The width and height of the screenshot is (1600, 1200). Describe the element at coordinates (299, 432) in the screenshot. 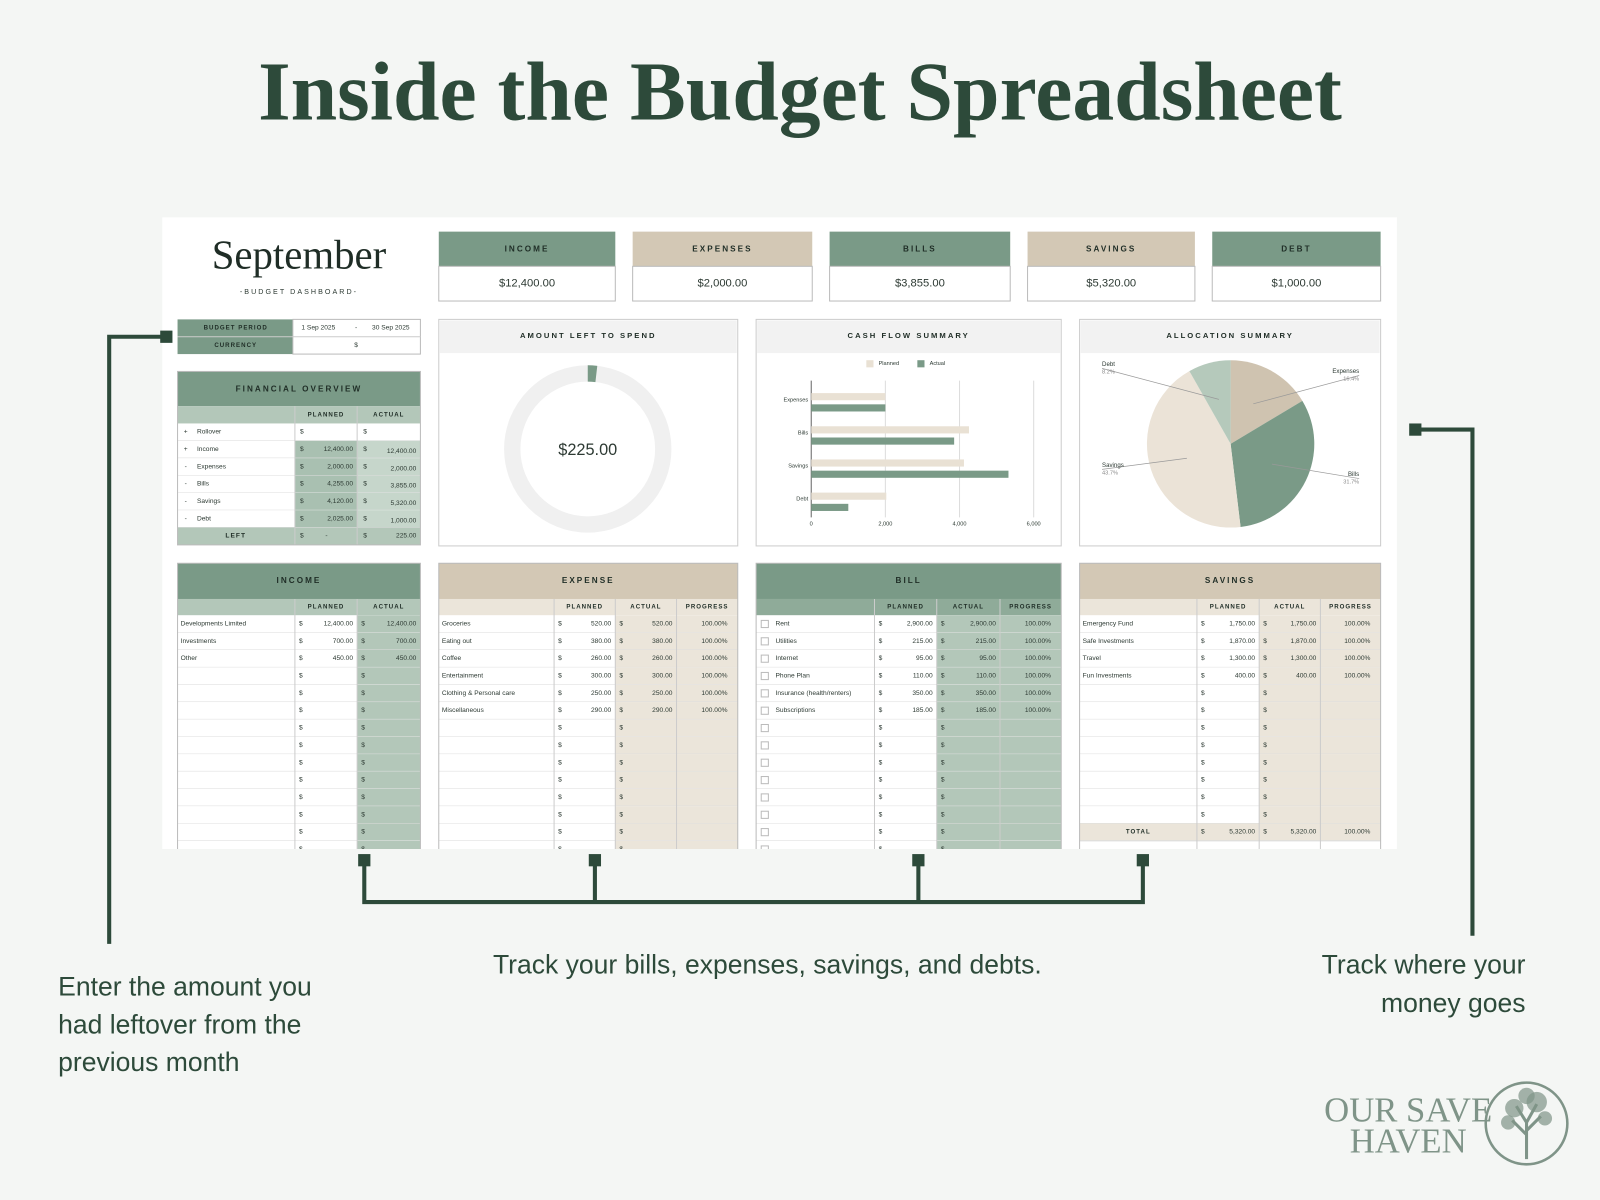

I see `row` at that location.